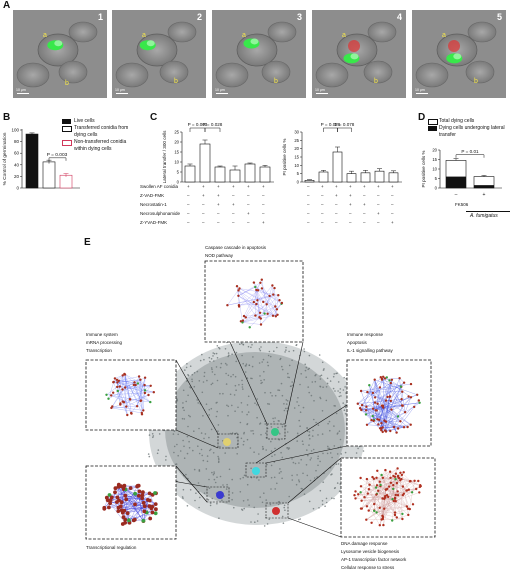 This screenshot has width=515, height=573. Describe the element at coordinates (67, 83) in the screenshot. I see `cell-label-b: b` at that location.